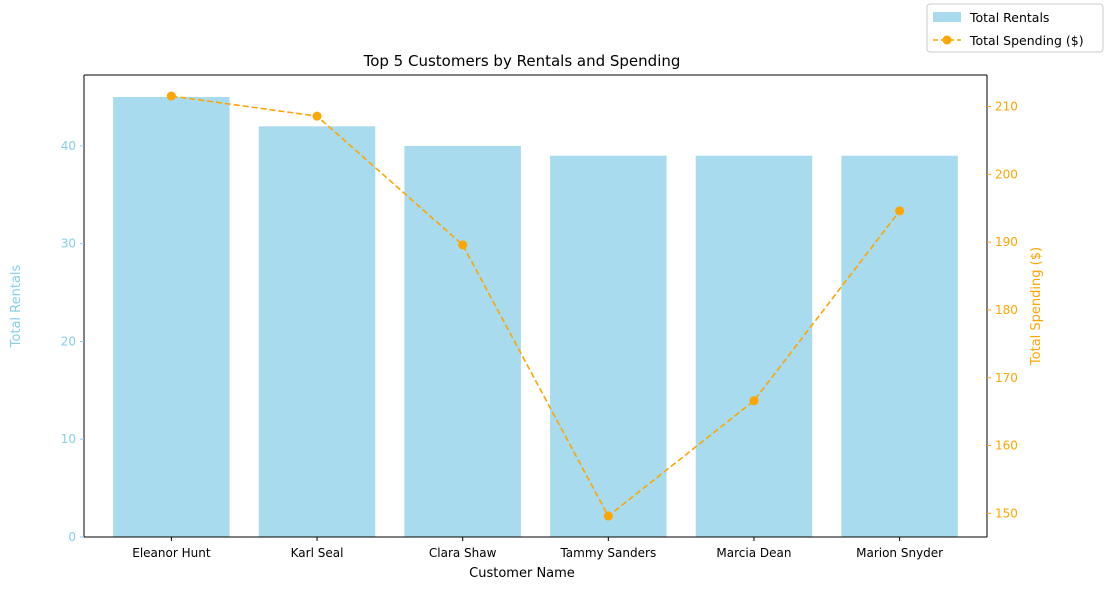 This screenshot has width=1109, height=590. Describe the element at coordinates (68, 244) in the screenshot. I see `y-left-tick-label: 30` at that location.